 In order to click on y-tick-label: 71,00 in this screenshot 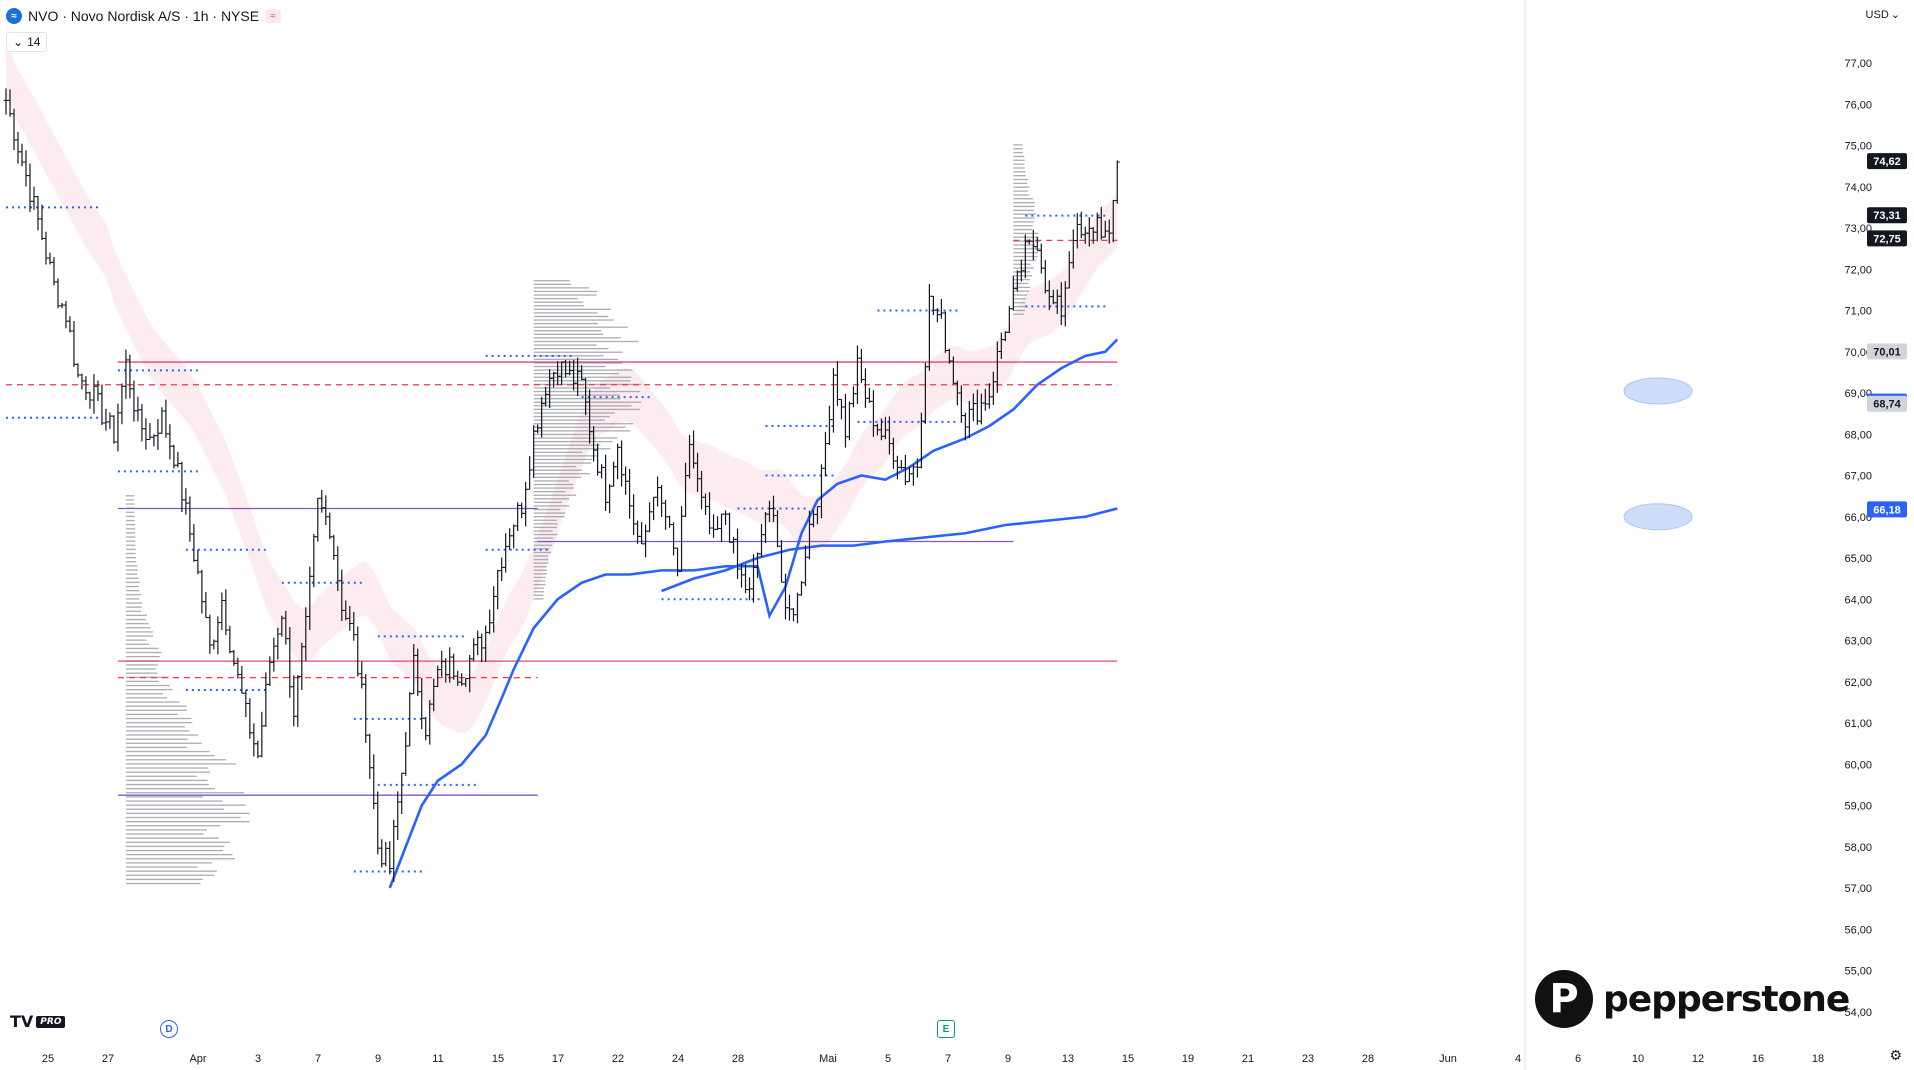, I will do `click(1858, 312)`.